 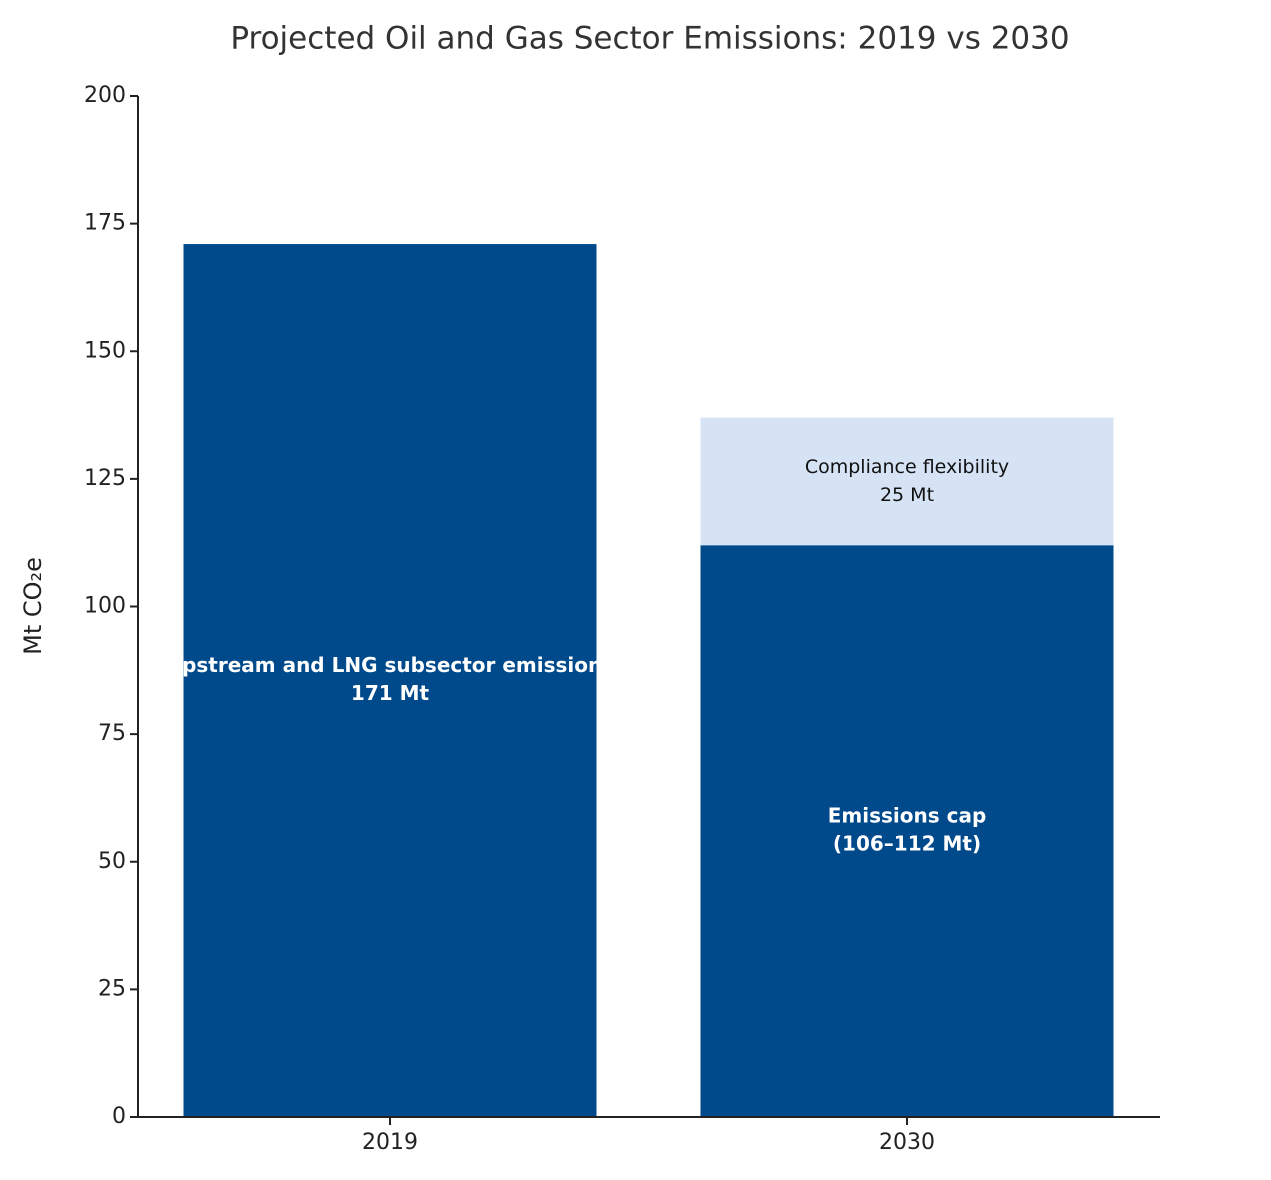 What do you see at coordinates (907, 495) in the screenshot?
I see `segment-label-line: 25 Mt` at bounding box center [907, 495].